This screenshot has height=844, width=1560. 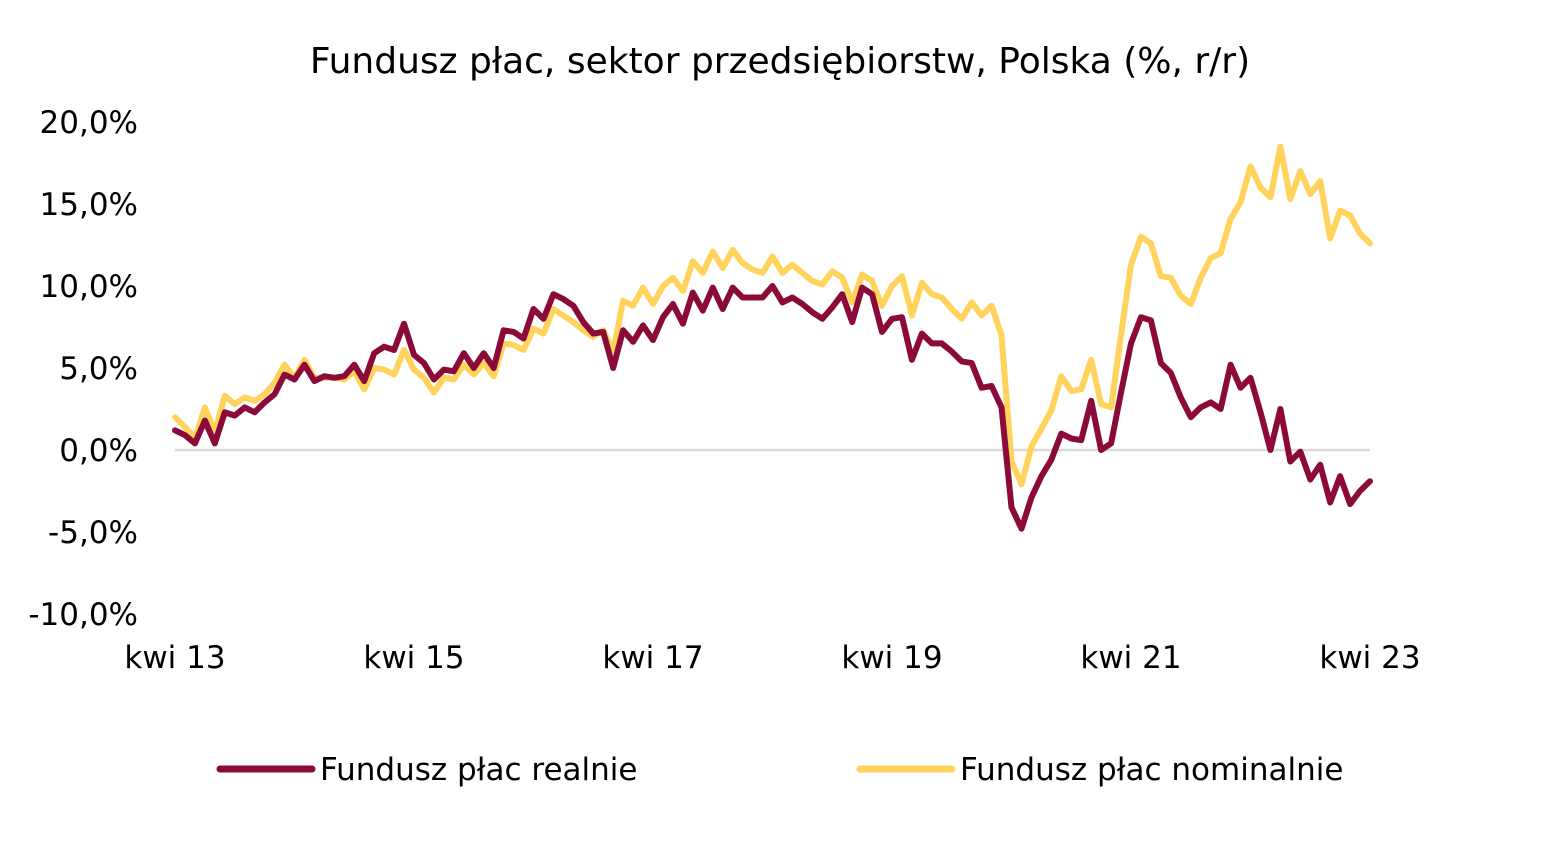 I want to click on x-tick-label: kwi 19, so click(x=891, y=658).